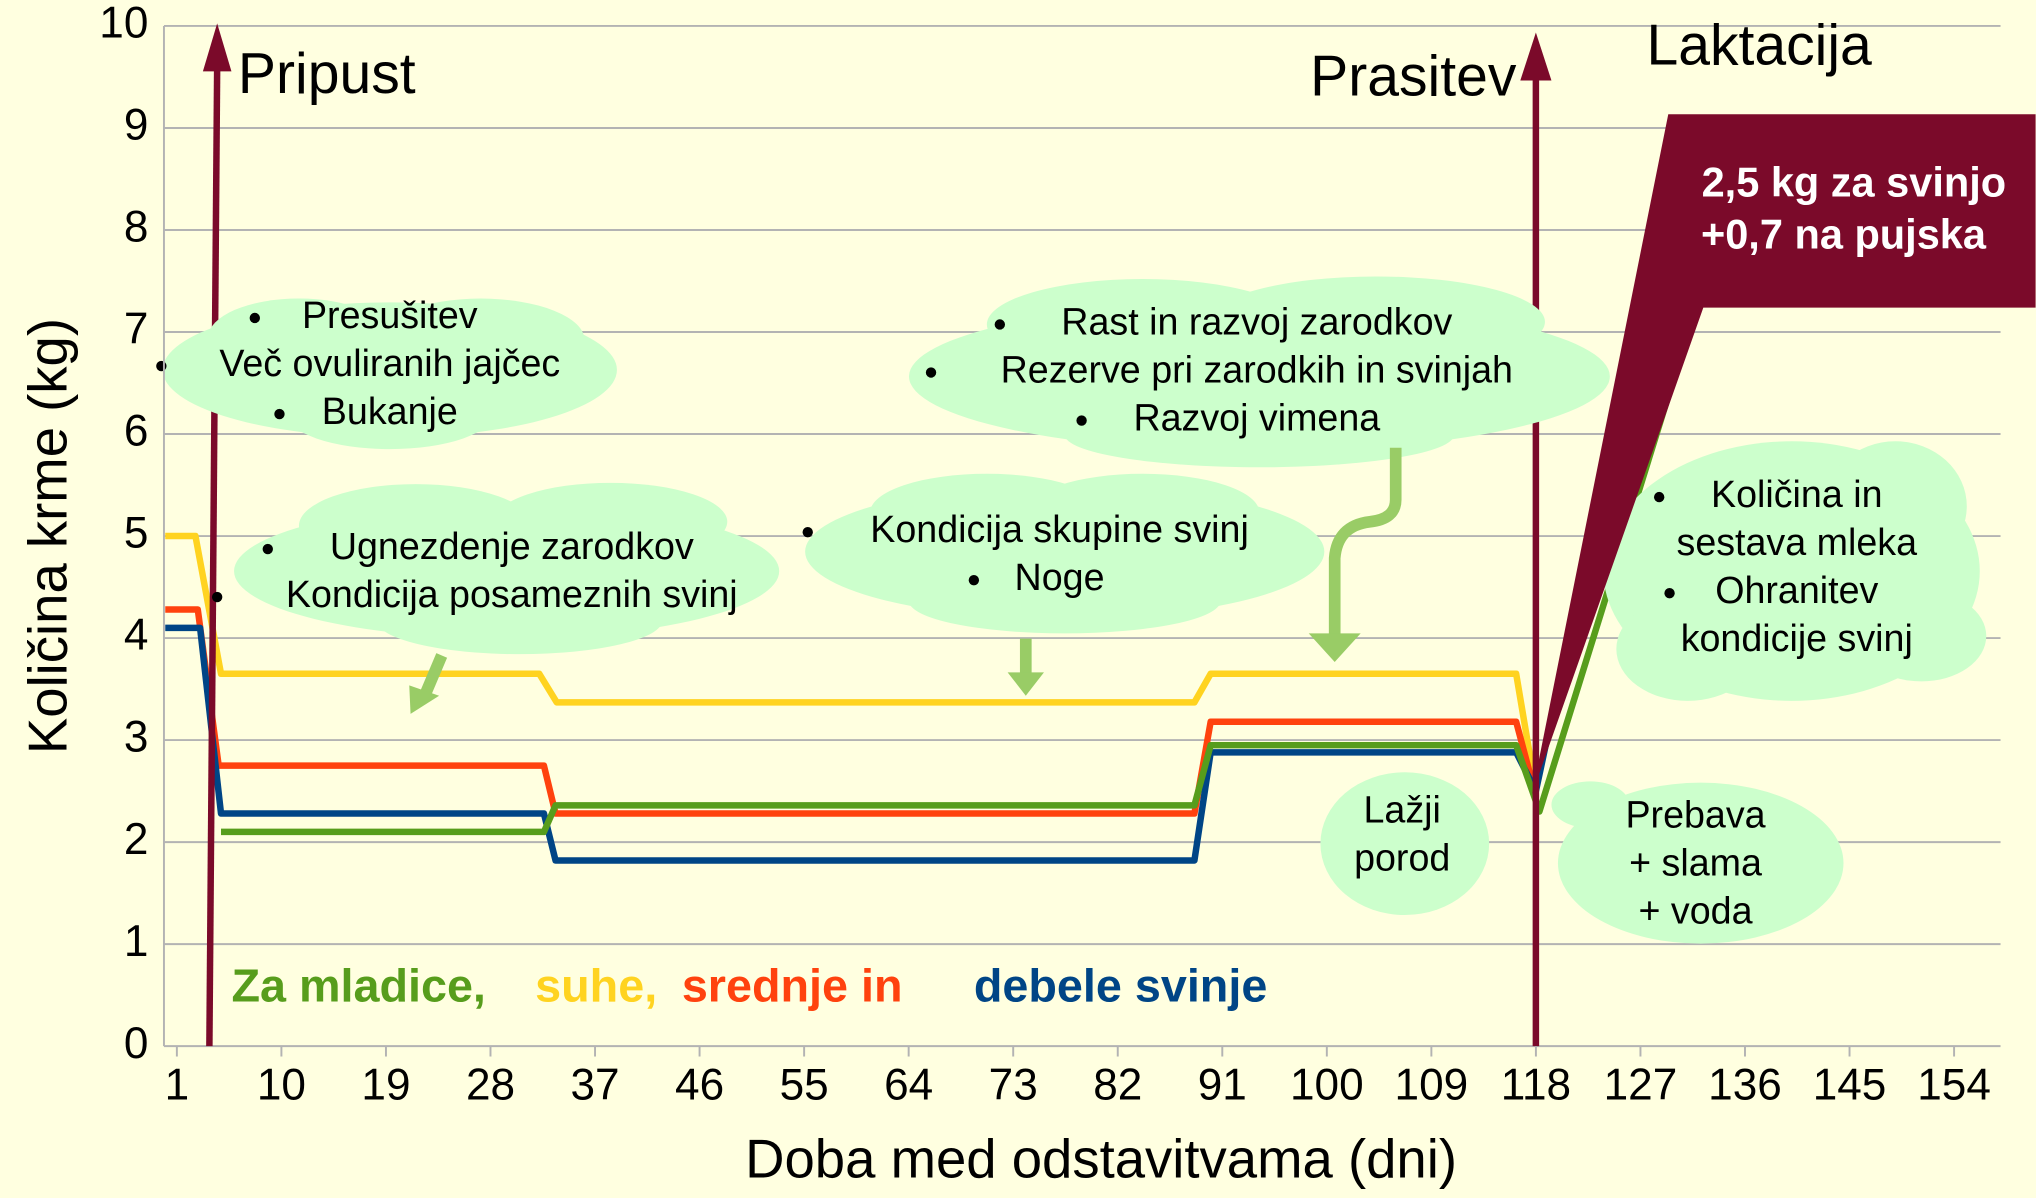 The image size is (2036, 1198). What do you see at coordinates (1854, 182) in the screenshot?
I see `callout-text: 2,5 kg za svinjo` at bounding box center [1854, 182].